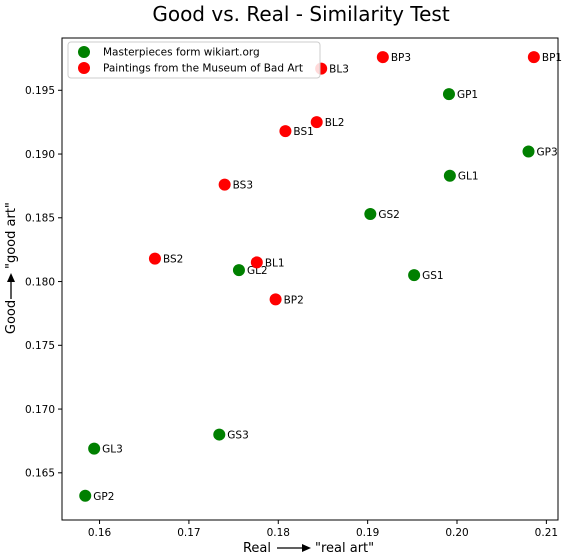 The height and width of the screenshot is (557, 572). What do you see at coordinates (84, 52) in the screenshot?
I see `legend-marker-masterpieces` at bounding box center [84, 52].